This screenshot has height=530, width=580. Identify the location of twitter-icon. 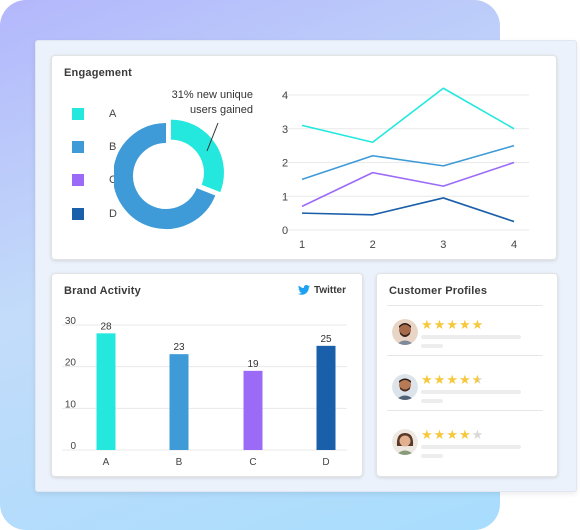
(303, 290).